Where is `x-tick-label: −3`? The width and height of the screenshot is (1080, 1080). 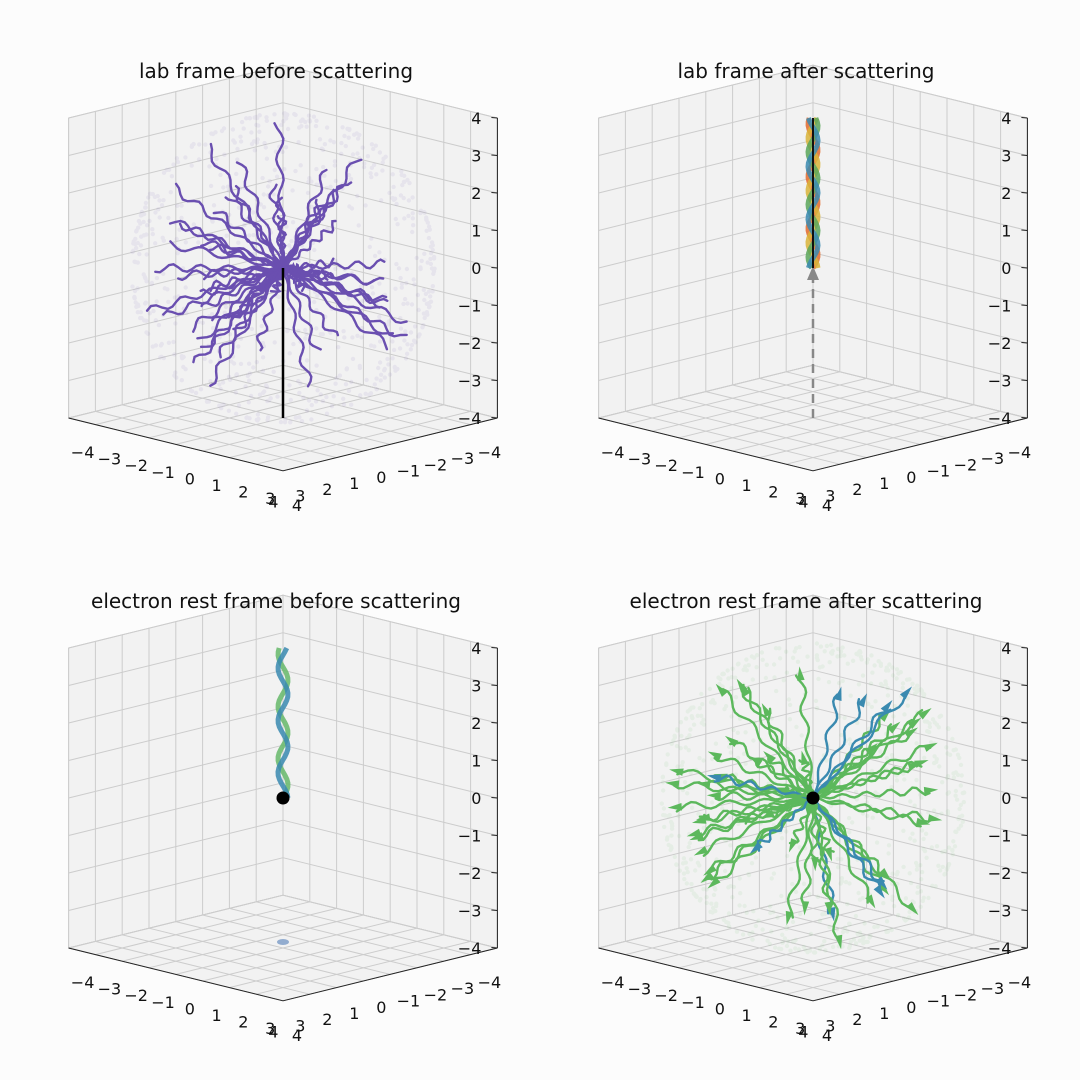 x-tick-label: −3 is located at coordinates (463, 988).